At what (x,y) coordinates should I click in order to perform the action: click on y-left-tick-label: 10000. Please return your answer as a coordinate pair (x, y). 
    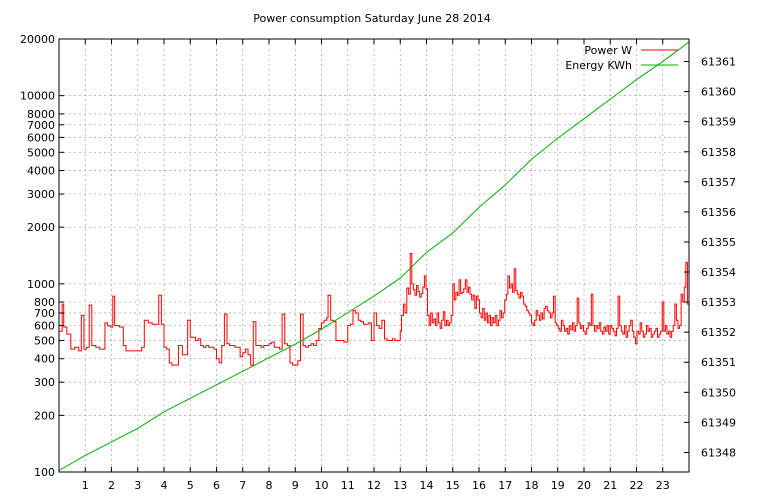
    Looking at the image, I should click on (37, 96).